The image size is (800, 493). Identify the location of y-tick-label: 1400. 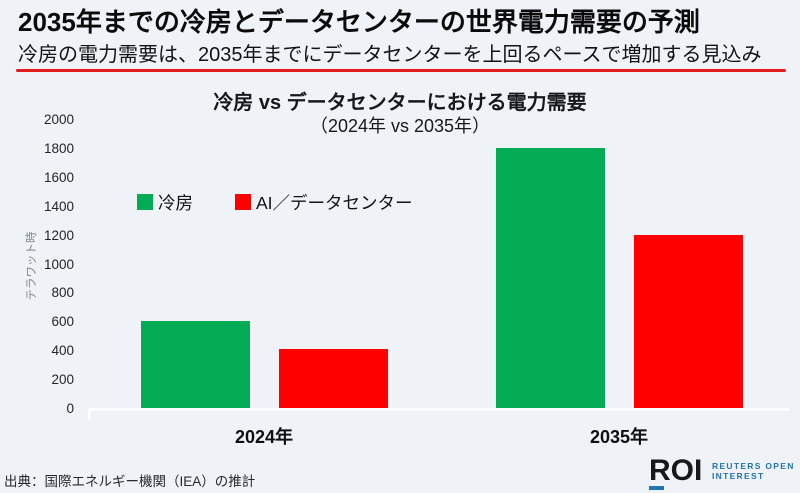
(58, 206).